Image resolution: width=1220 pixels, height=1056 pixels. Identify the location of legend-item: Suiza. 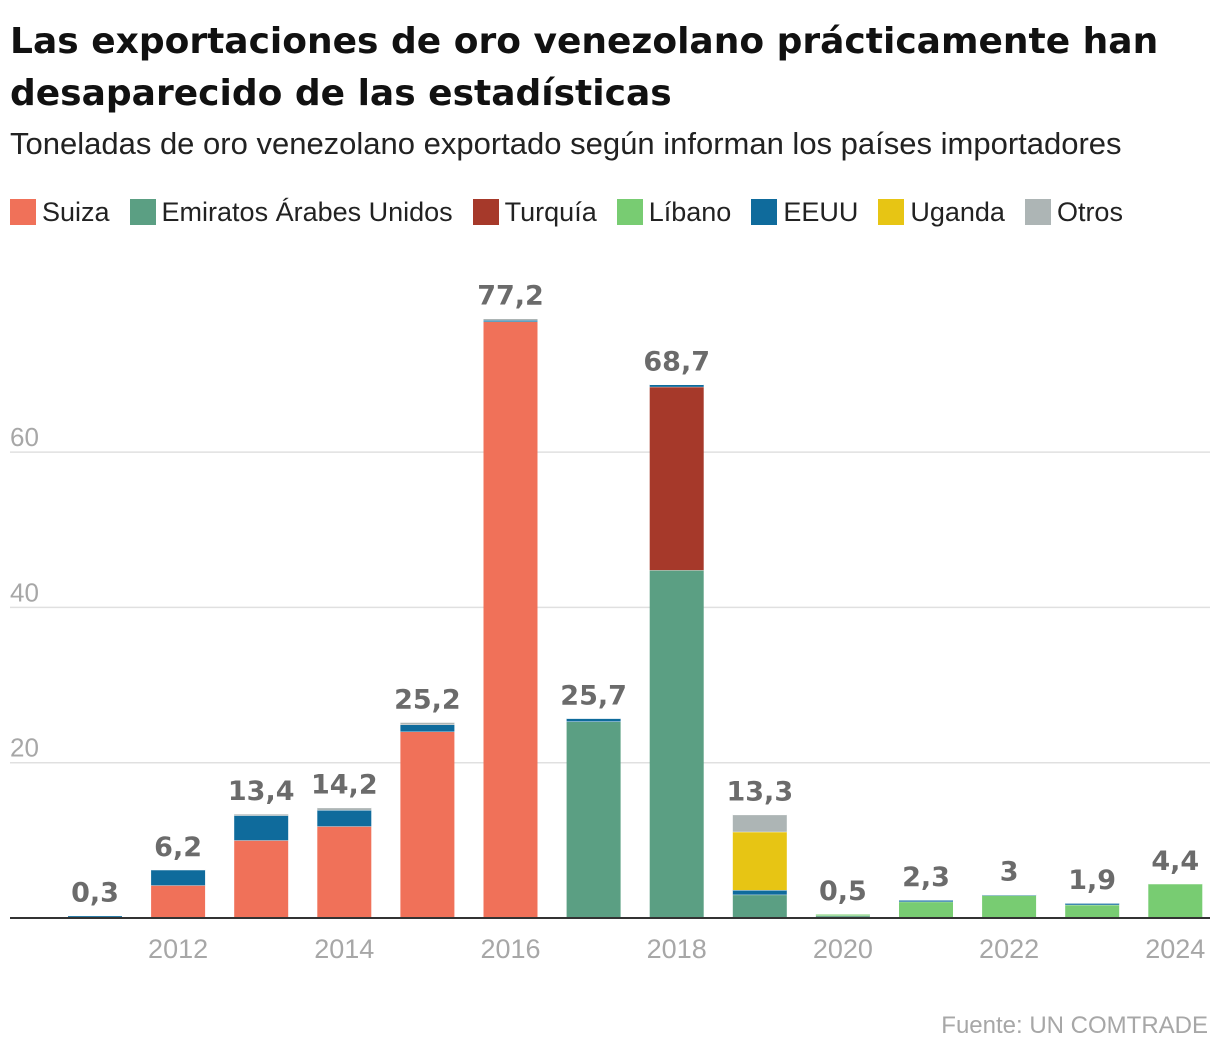
(60, 212).